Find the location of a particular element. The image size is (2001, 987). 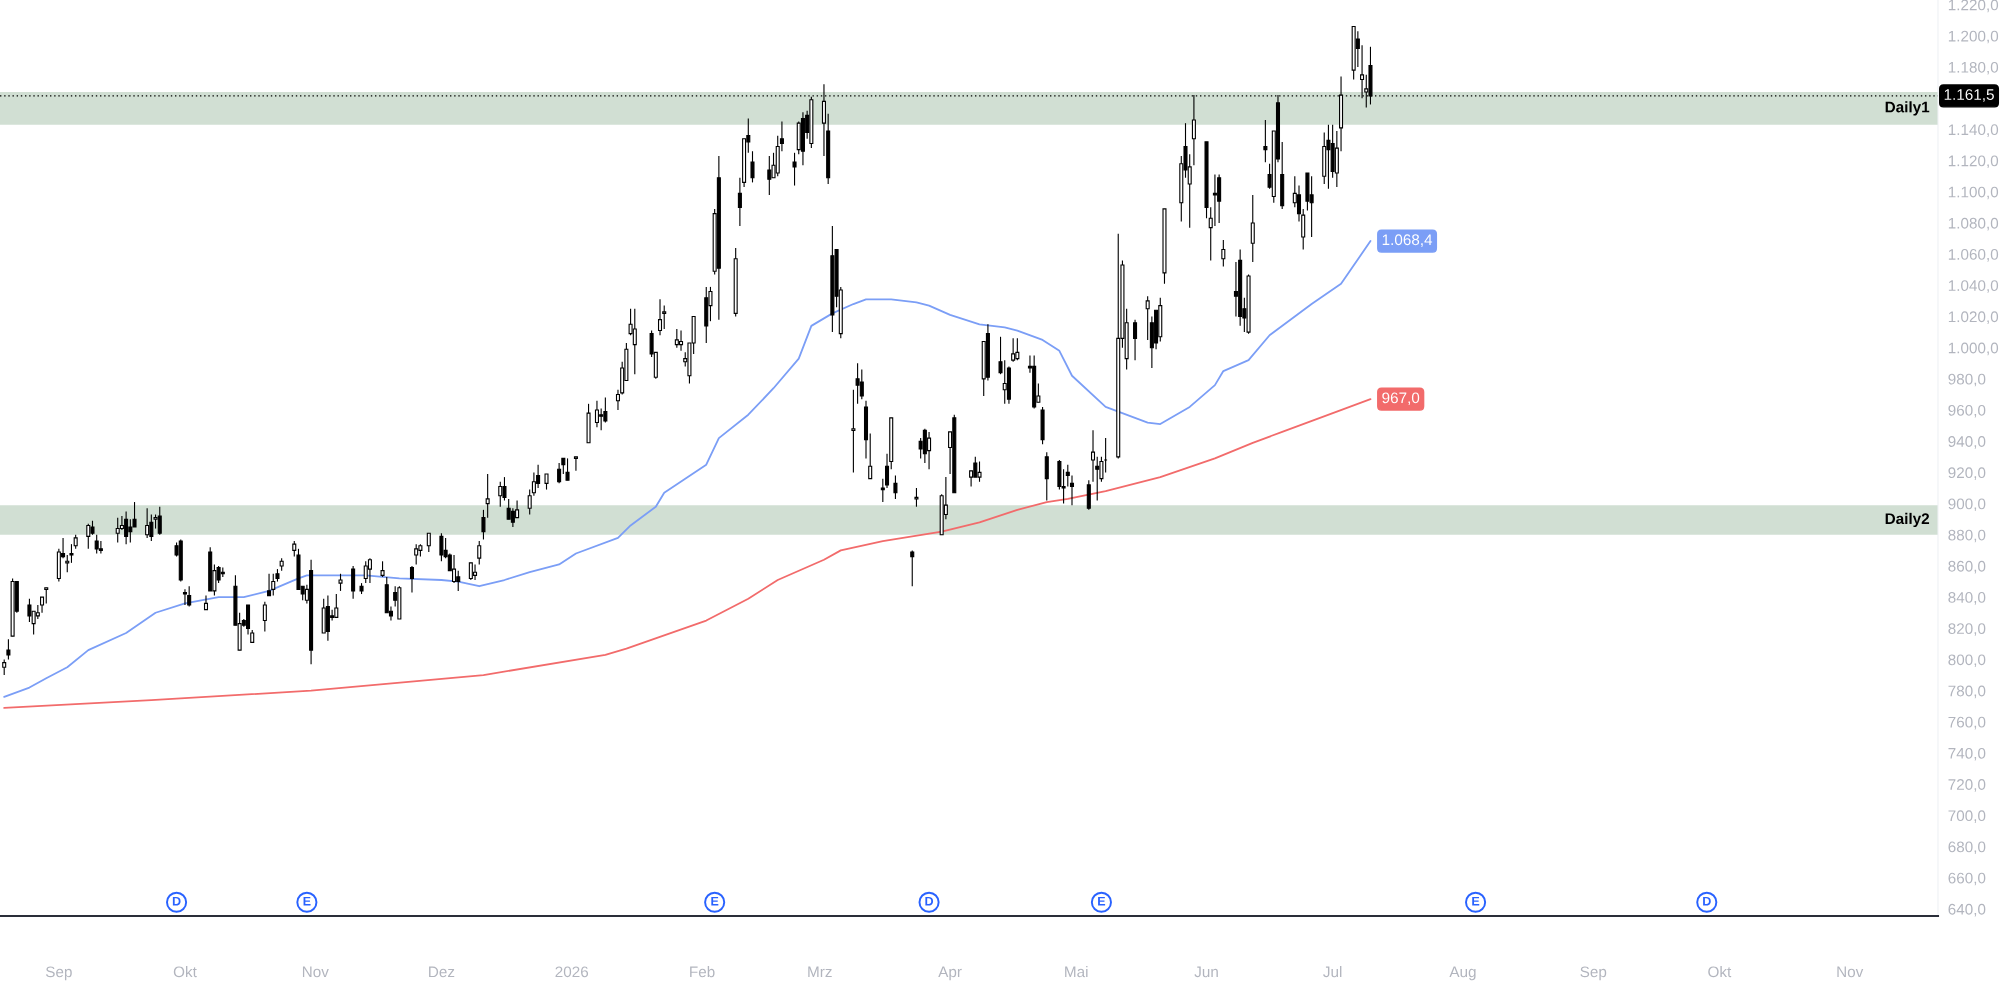

y-tick-label: 1.000,0 is located at coordinates (1973, 349).